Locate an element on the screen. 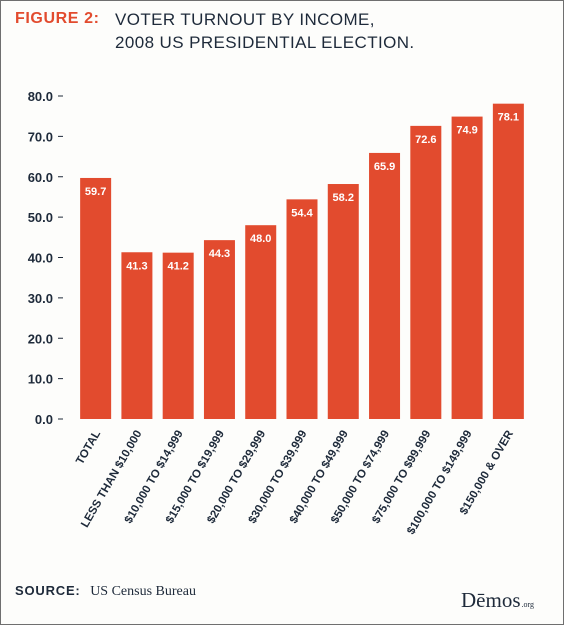  bar-value-label: 41.3 is located at coordinates (136, 266).